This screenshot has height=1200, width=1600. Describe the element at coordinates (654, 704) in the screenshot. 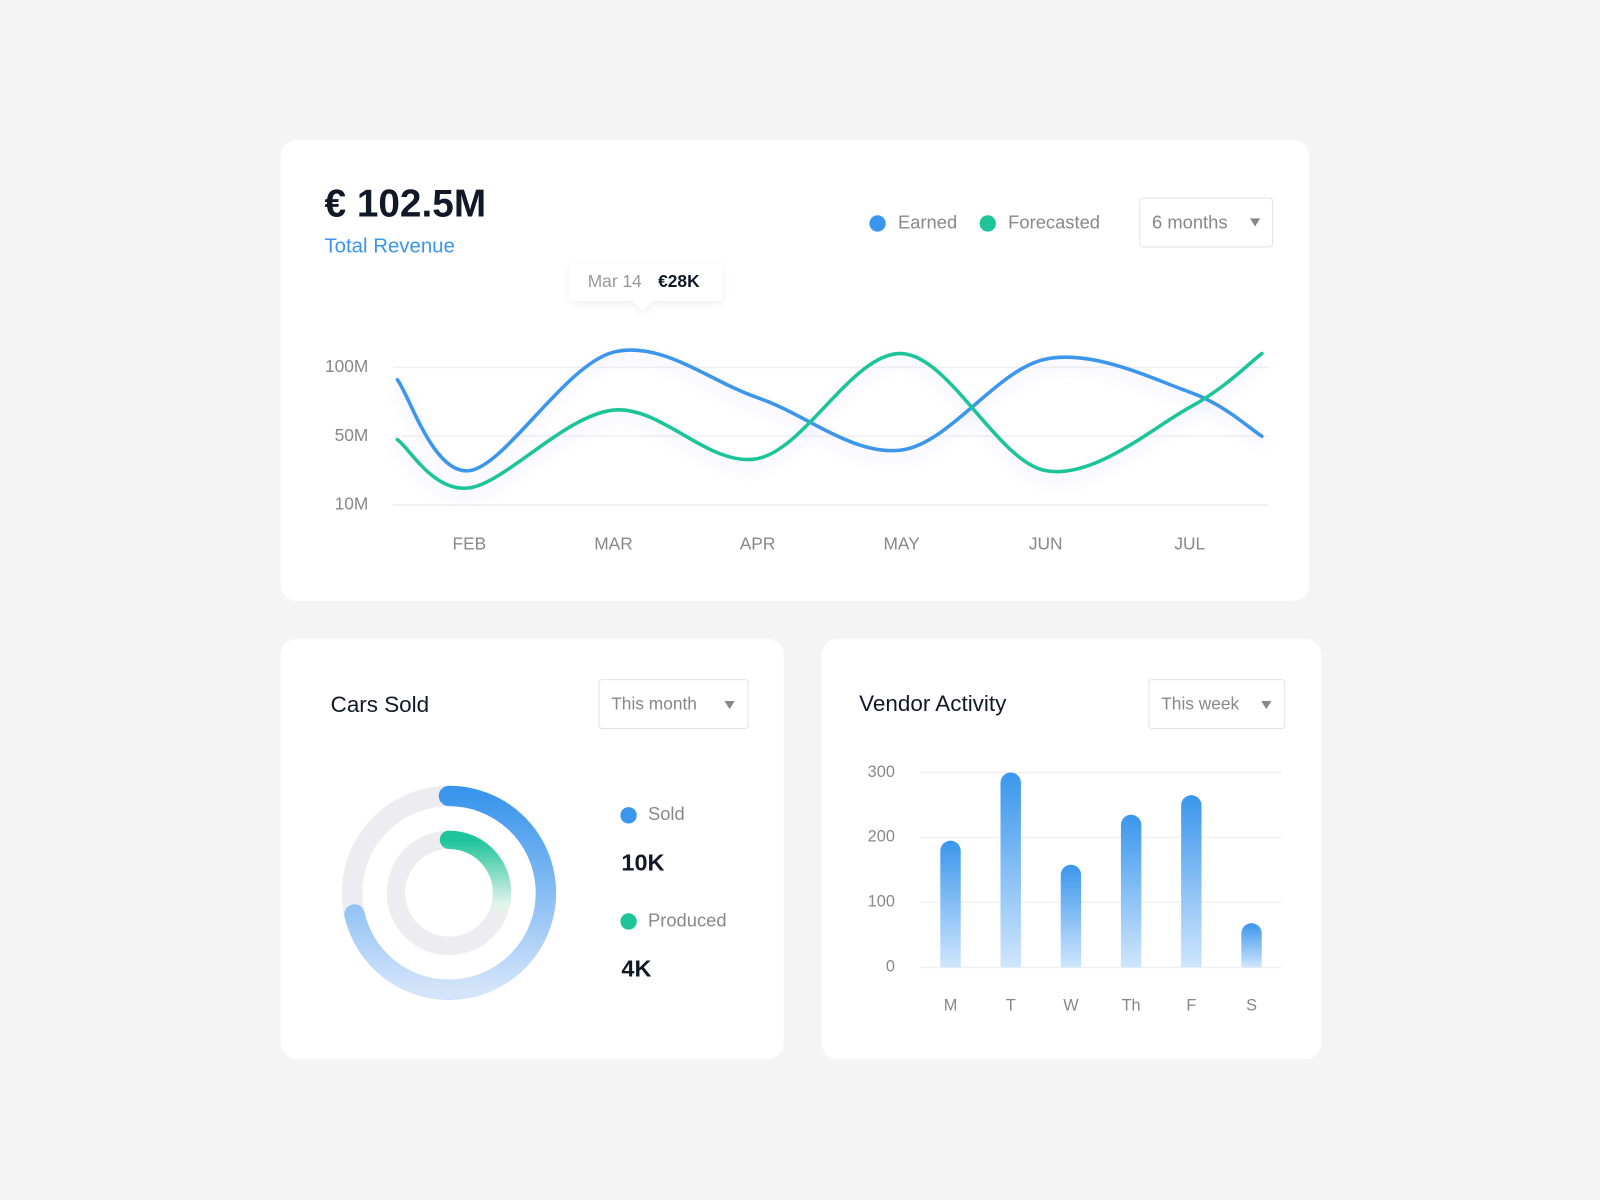

I see `dropdown-label: This month` at that location.